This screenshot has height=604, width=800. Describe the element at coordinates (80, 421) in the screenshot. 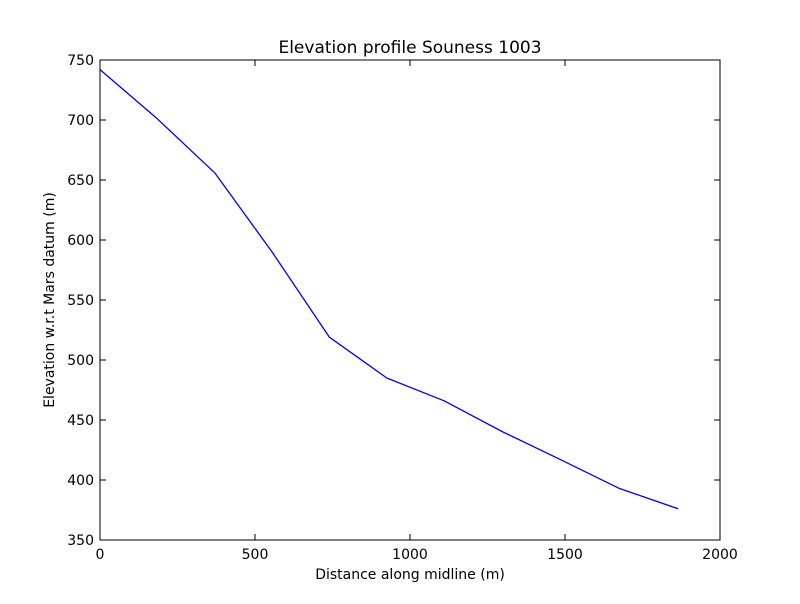

I see `y-tick-label: 450` at that location.